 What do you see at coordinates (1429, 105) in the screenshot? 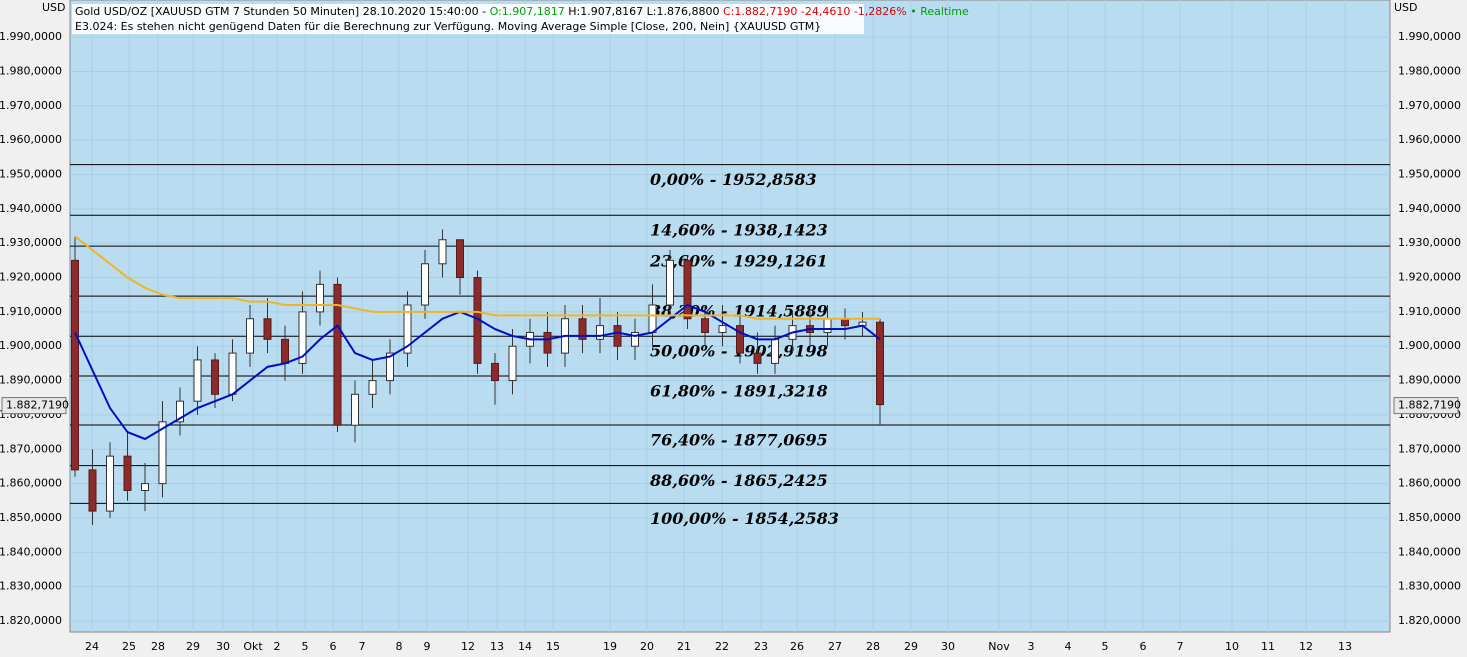
I see `y-tick-label: 1.970,0000` at bounding box center [1429, 105].